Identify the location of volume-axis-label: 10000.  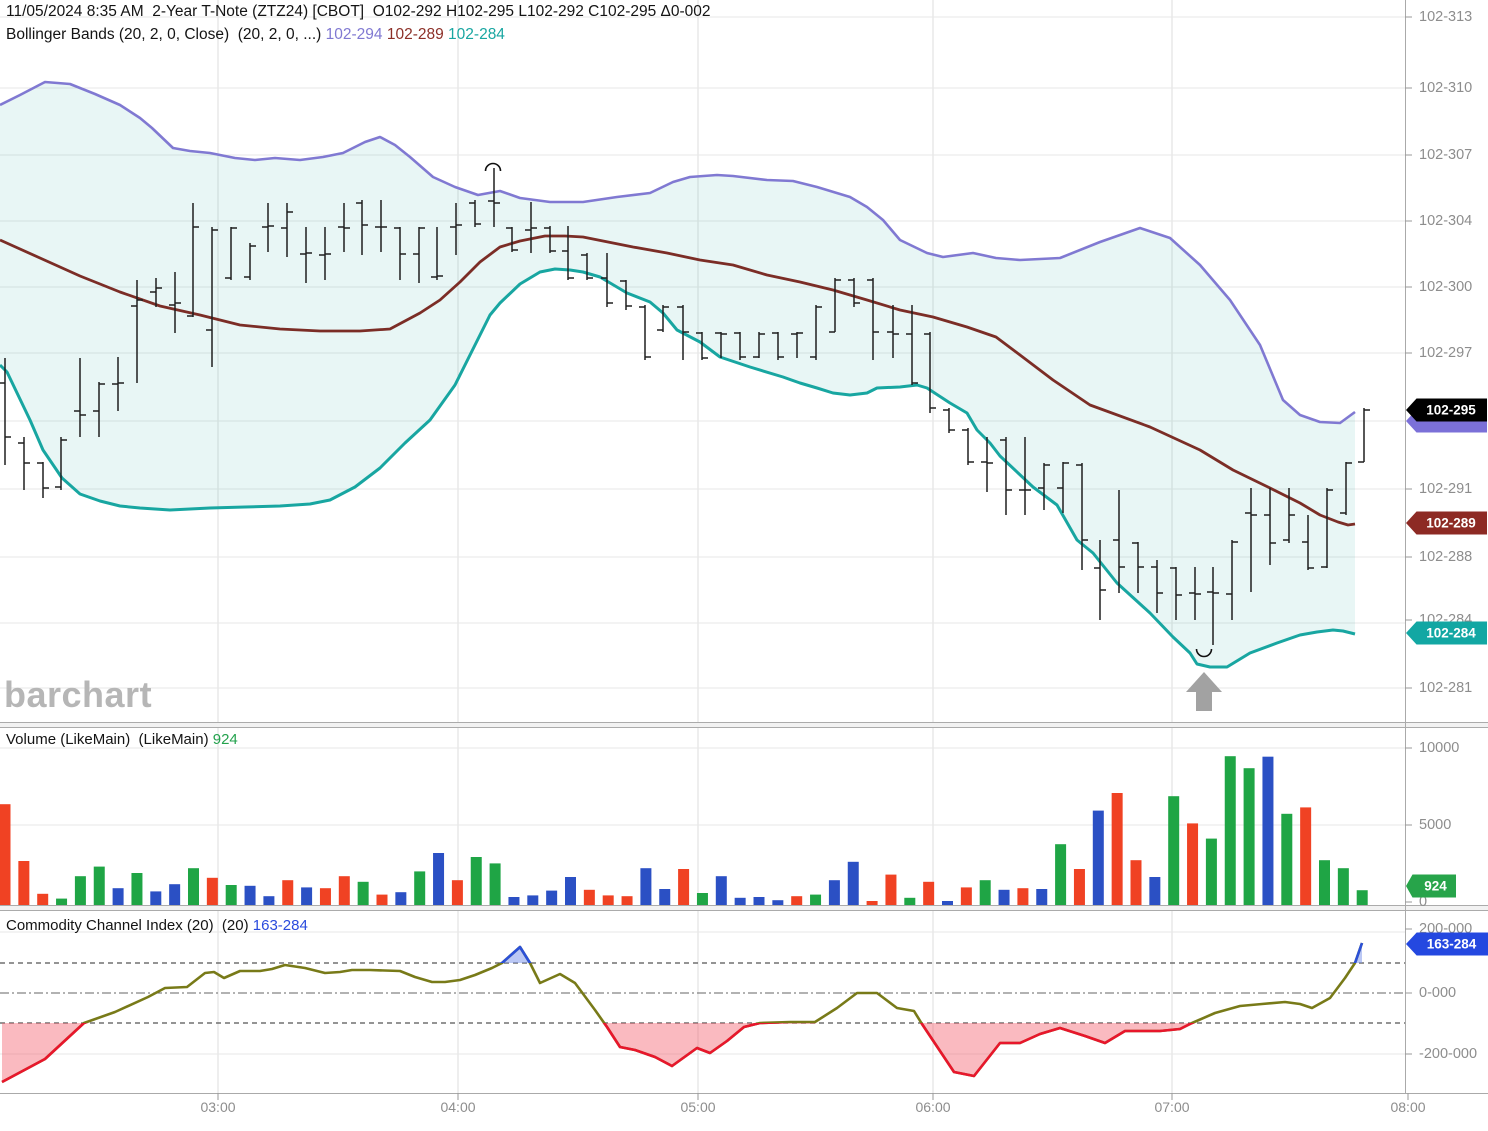
(1439, 748).